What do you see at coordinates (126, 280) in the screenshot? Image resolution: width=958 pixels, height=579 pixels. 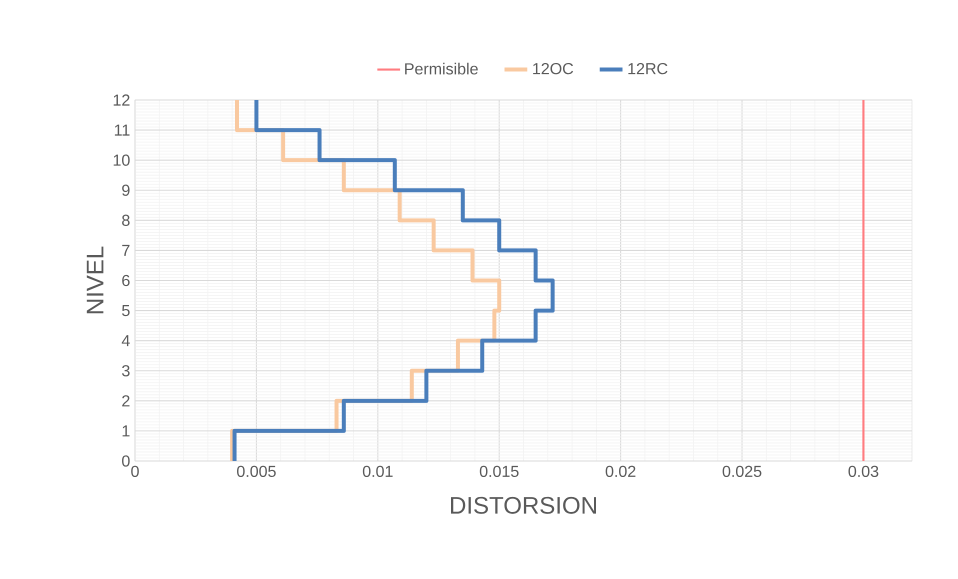 I see `y-tick-label: 6` at bounding box center [126, 280].